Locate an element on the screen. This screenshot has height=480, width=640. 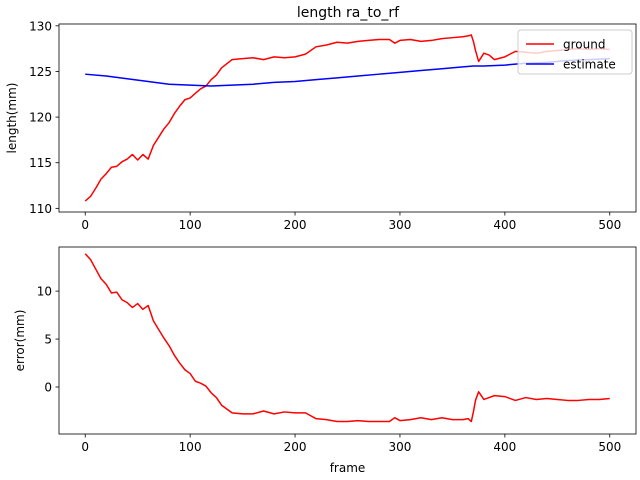
legend-box is located at coordinates (575, 52).